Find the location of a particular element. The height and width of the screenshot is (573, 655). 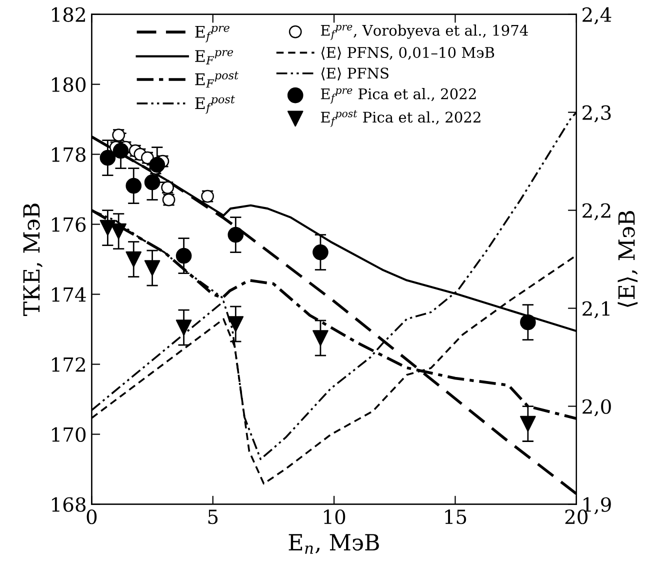

x-tick-label: 0 is located at coordinates (91, 516).